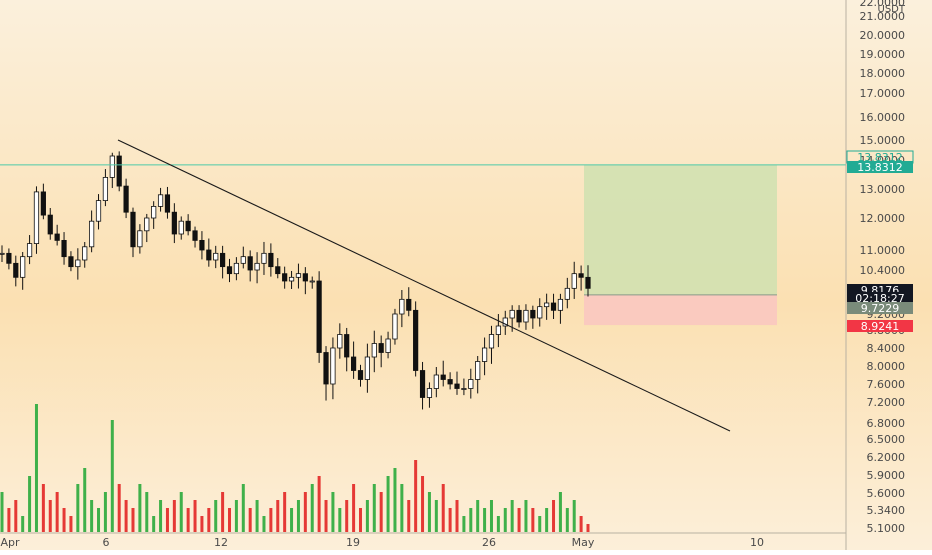 The height and width of the screenshot is (555, 932). I want to click on price-tick-label: 6.2000, so click(886, 457).